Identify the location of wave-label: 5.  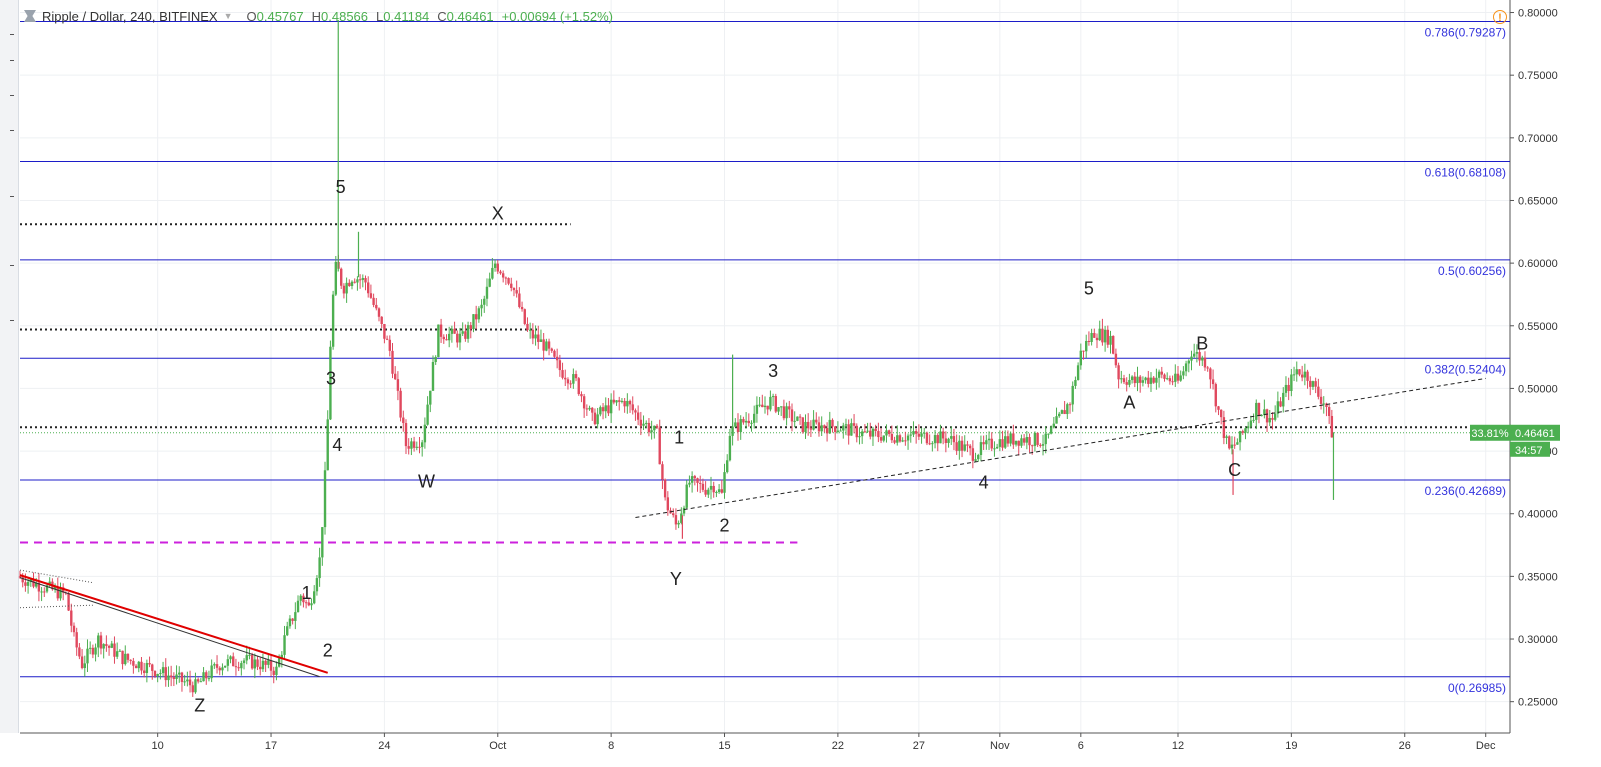
(341, 187).